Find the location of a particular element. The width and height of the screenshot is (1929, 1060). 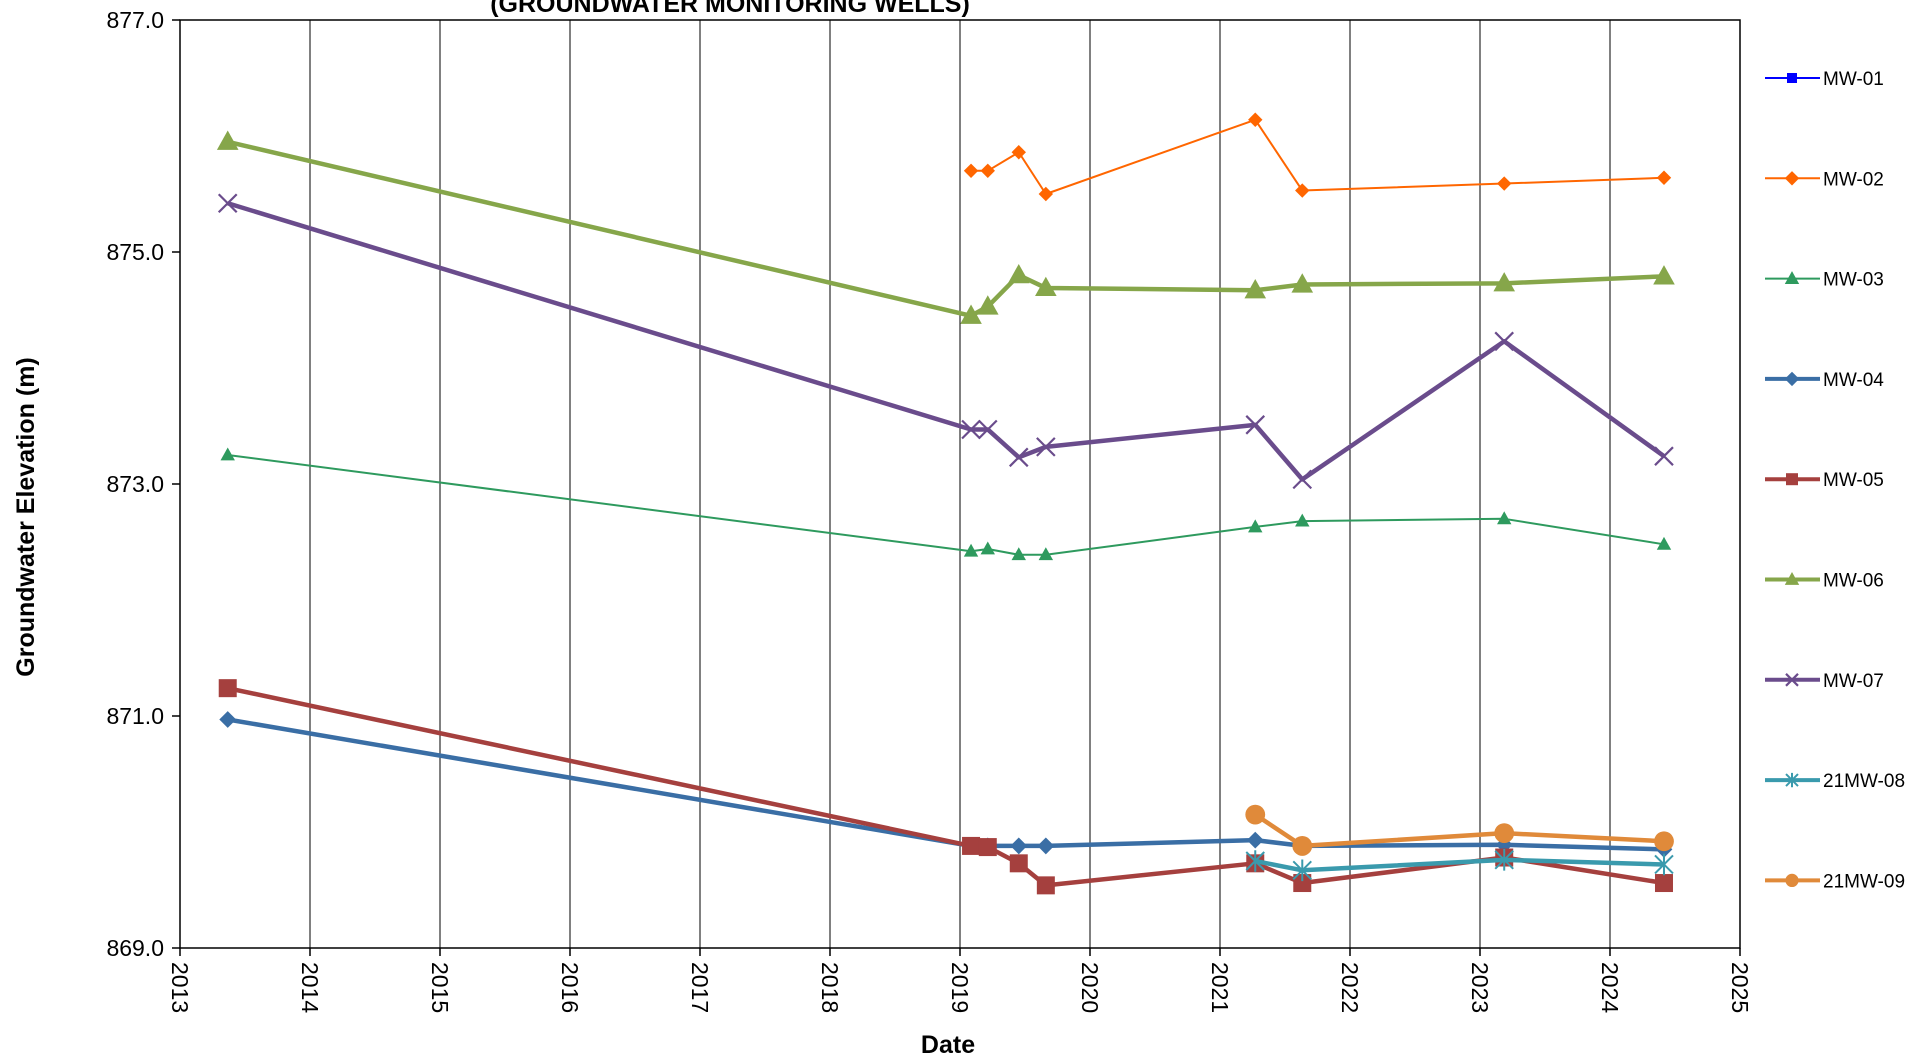

y-tick-label-877.0: 877.0 is located at coordinates (135, 20).